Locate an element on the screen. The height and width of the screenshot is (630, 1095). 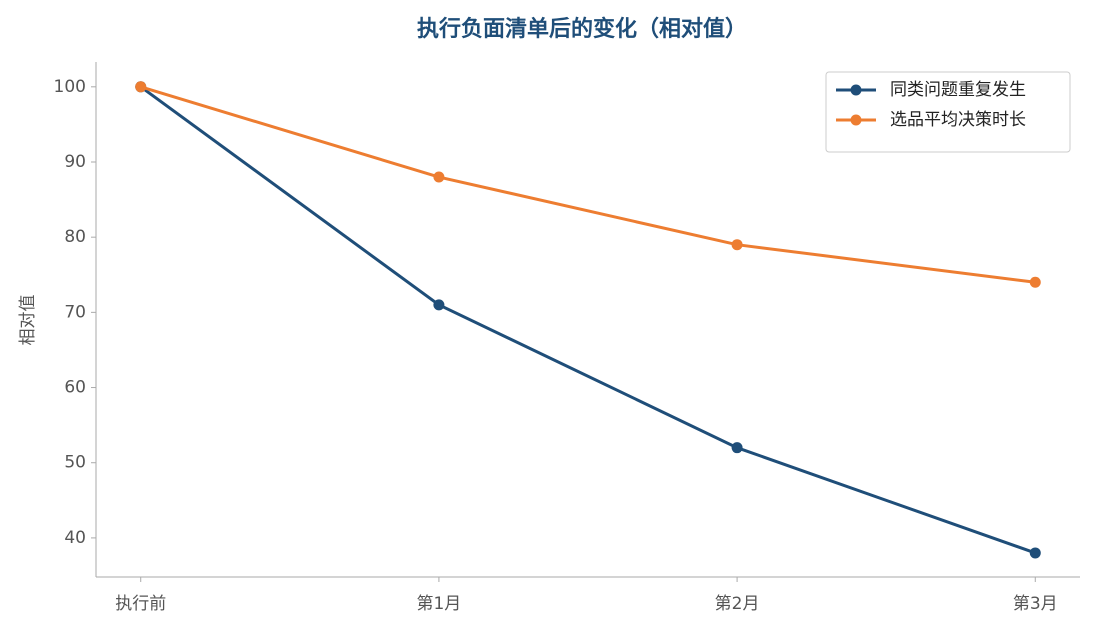
x-tick-label: 第1月 is located at coordinates (438, 604).